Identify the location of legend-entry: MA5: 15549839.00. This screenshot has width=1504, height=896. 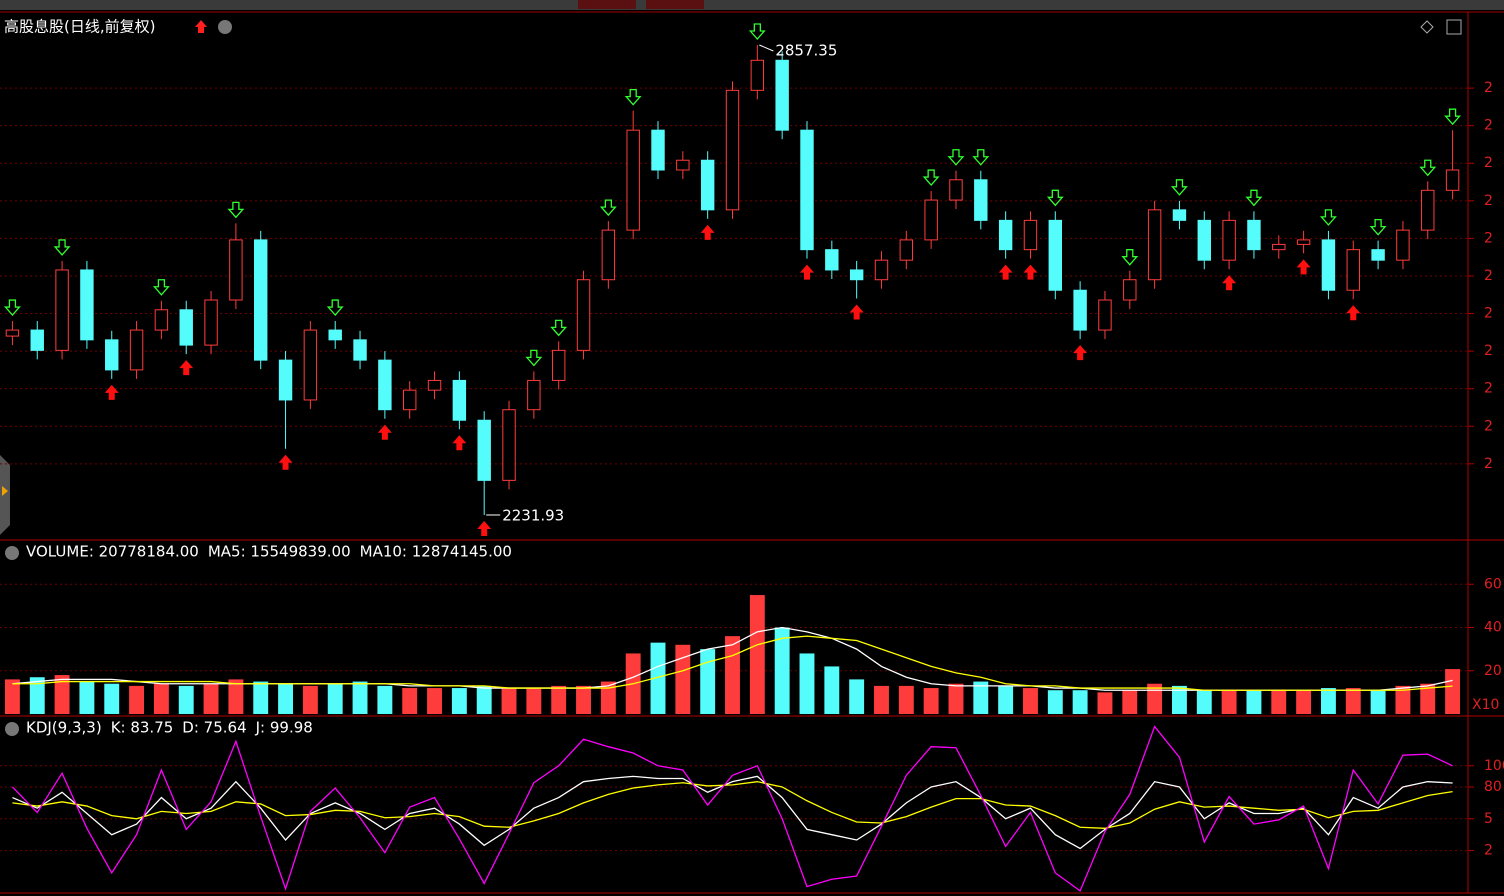
(279, 552).